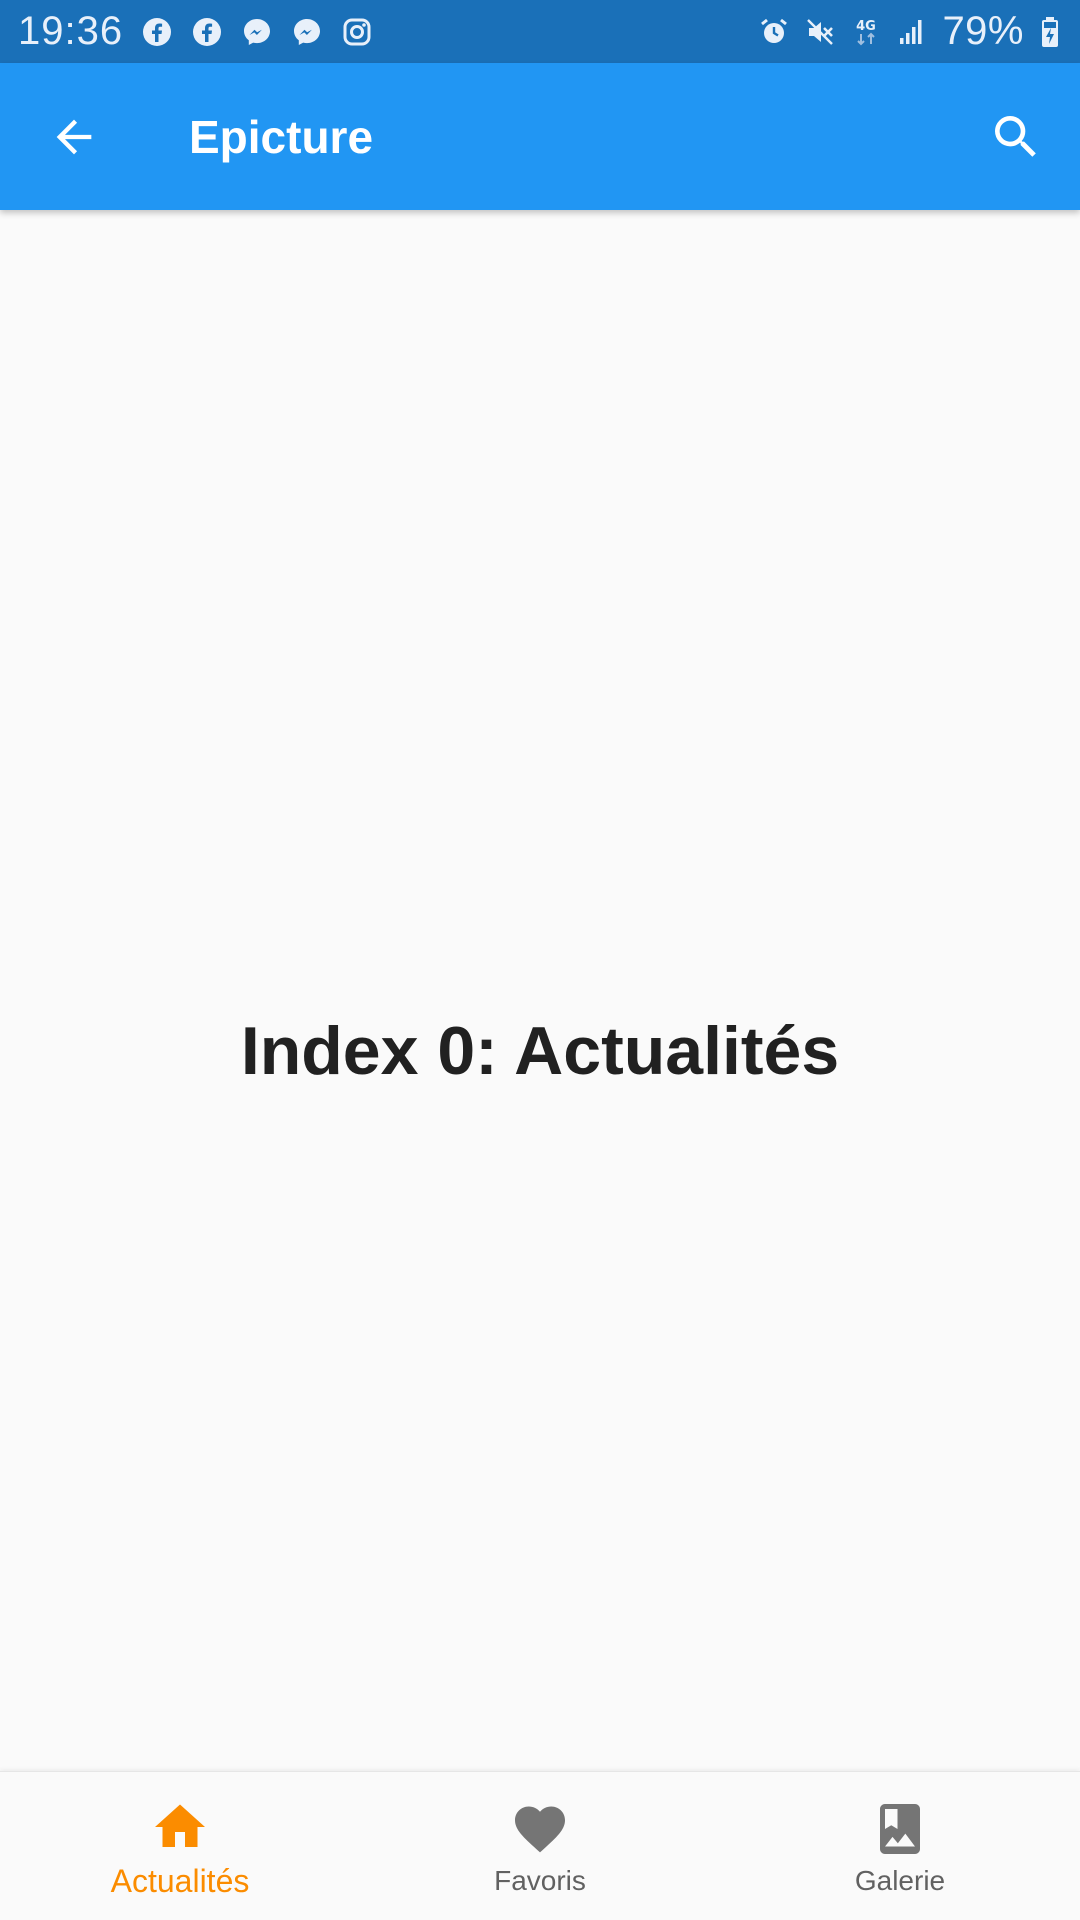  What do you see at coordinates (900, 1880) in the screenshot?
I see `nav-label-galerie: Galerie` at bounding box center [900, 1880].